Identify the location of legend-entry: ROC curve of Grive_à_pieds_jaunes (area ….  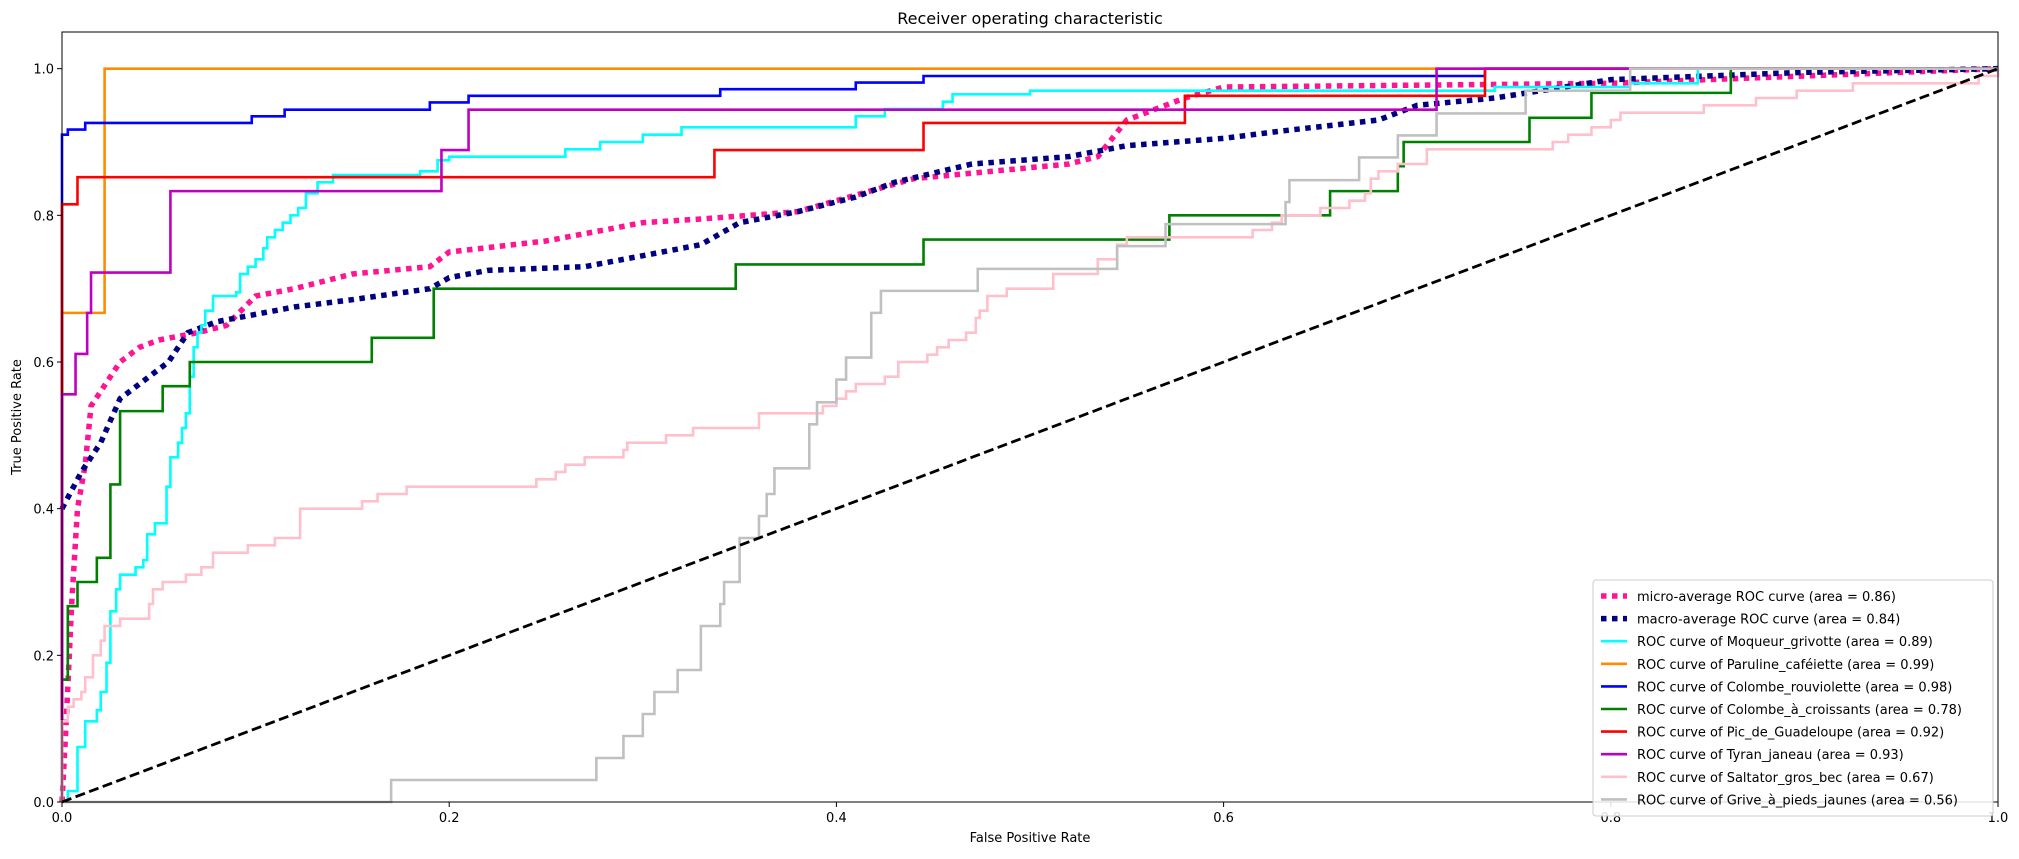
(1797, 800).